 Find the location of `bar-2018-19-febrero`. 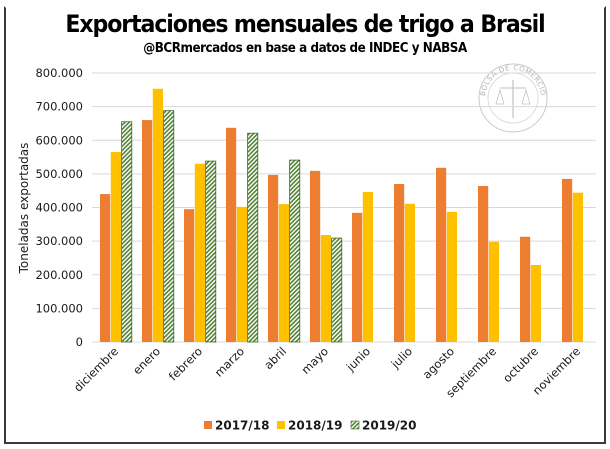

bar-2018-19-febrero is located at coordinates (199, 252).